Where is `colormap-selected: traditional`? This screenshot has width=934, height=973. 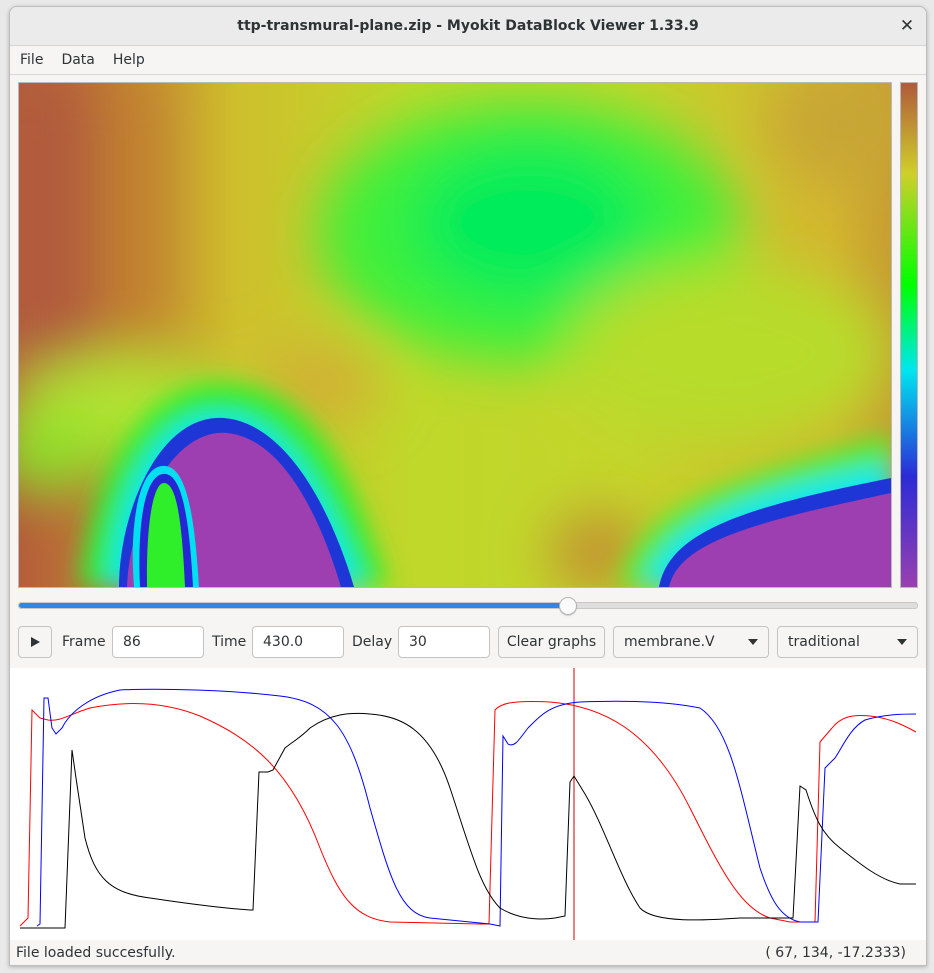
colormap-selected: traditional is located at coordinates (824, 642).